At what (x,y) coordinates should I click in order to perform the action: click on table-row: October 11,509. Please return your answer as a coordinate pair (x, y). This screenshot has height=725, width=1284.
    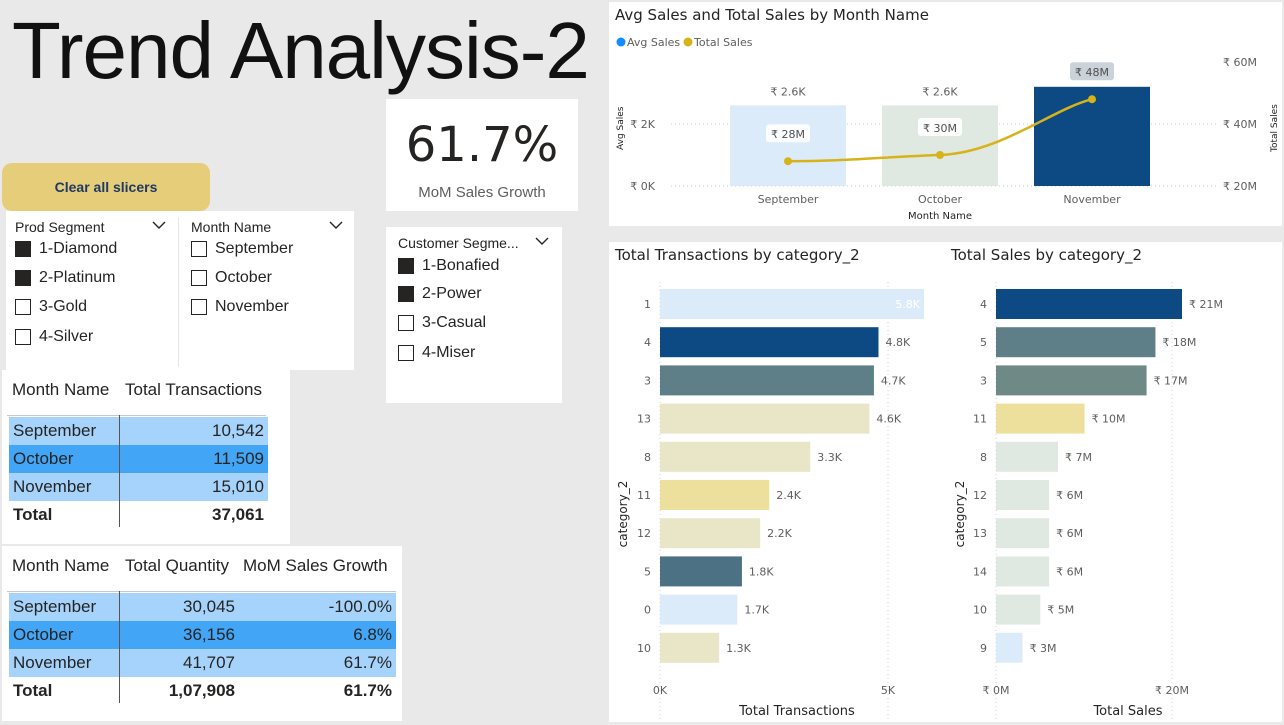
    Looking at the image, I should click on (138, 459).